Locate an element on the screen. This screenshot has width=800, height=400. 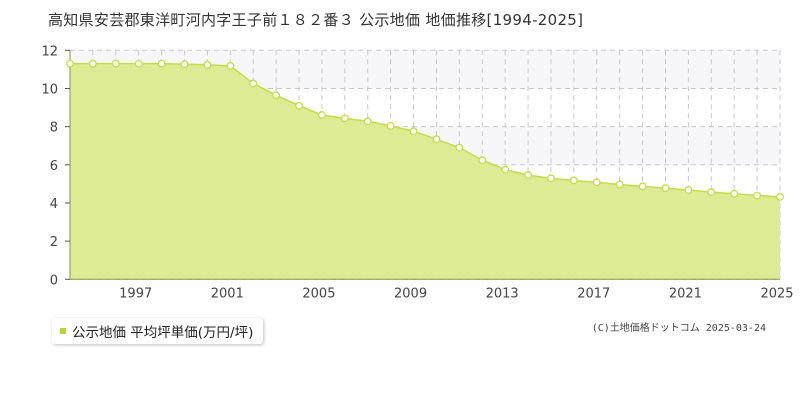
legend-swatch is located at coordinates (63, 331).